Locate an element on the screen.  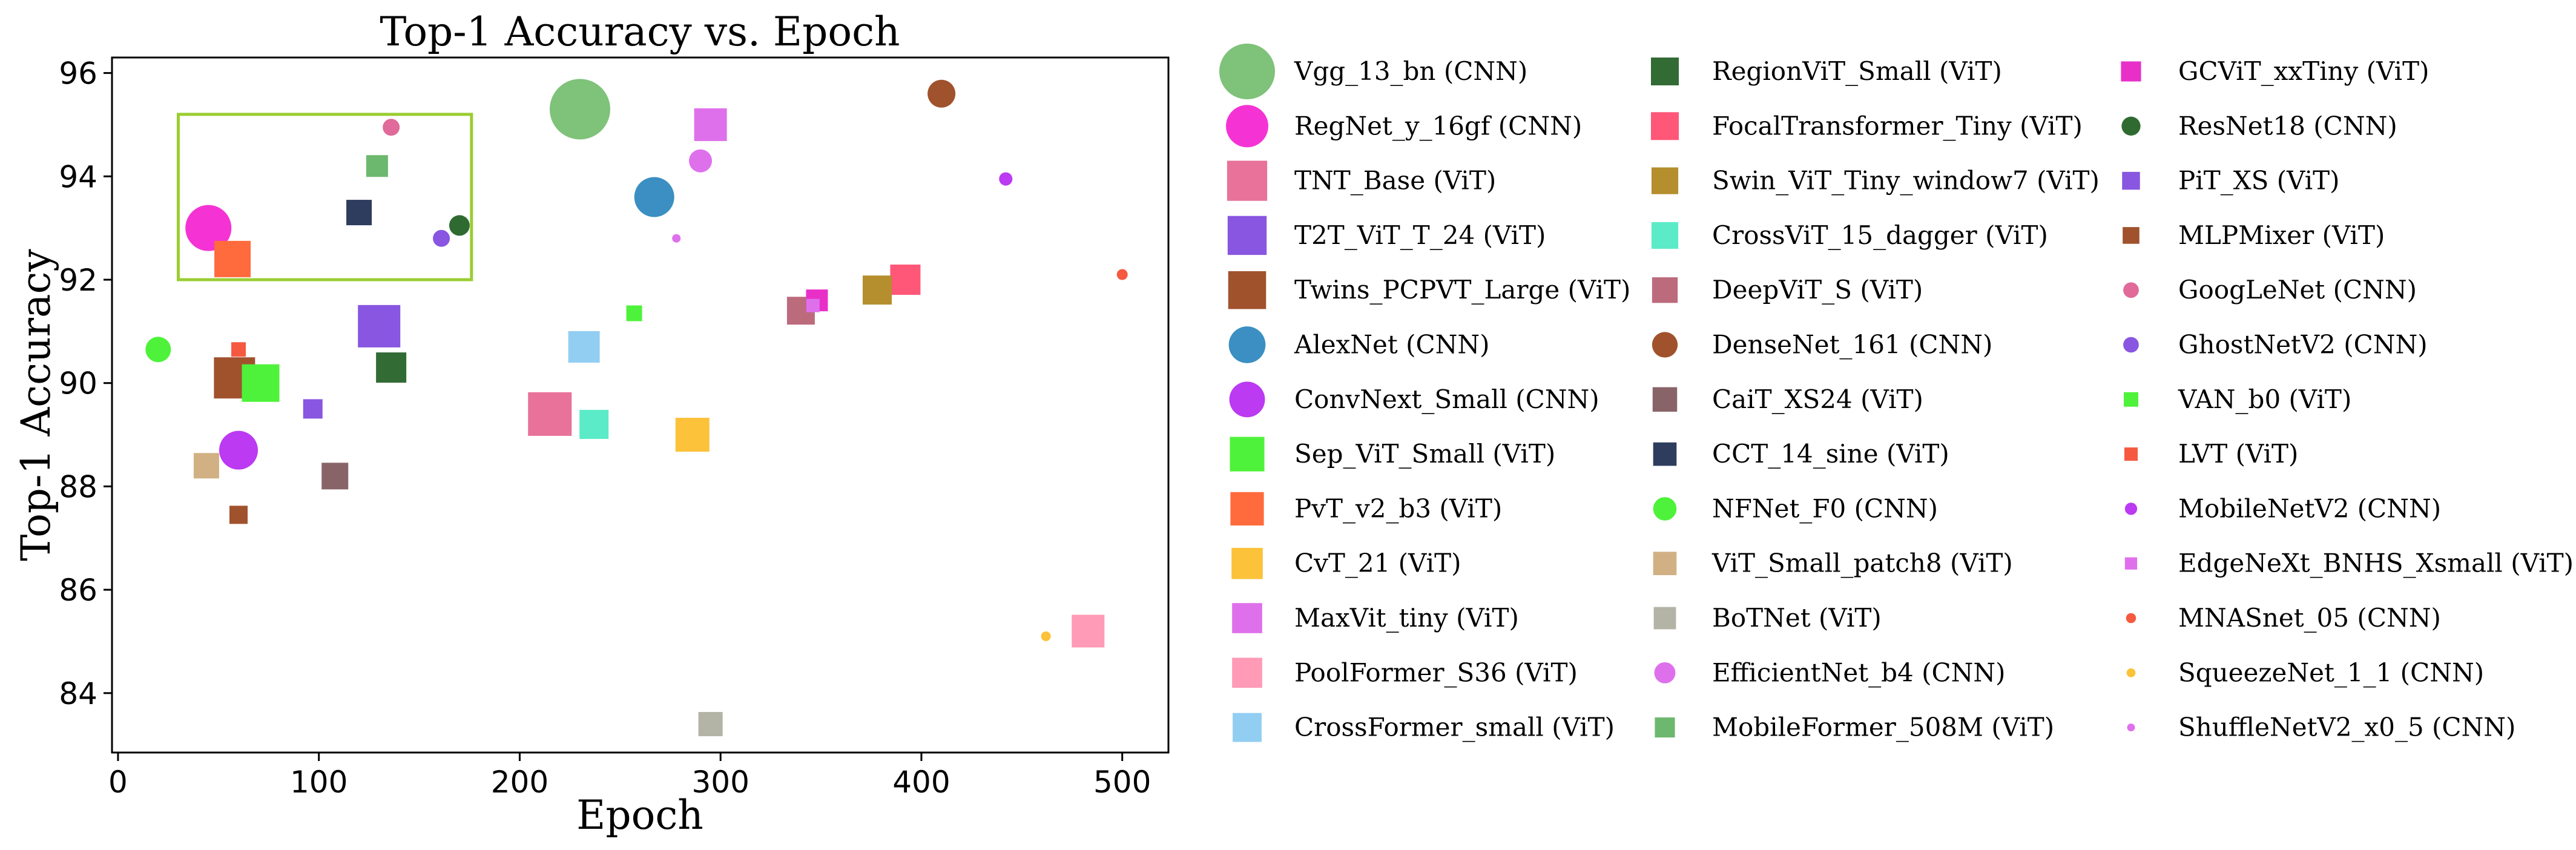
x-tick-label: 400 is located at coordinates (921, 782).